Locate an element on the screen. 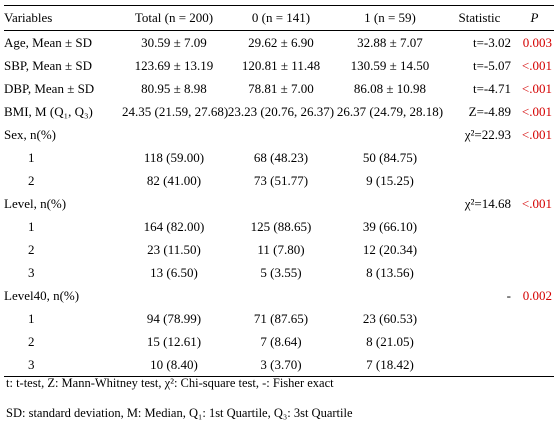  cell-group0: 78.81 ± 7.00 is located at coordinates (281, 88).